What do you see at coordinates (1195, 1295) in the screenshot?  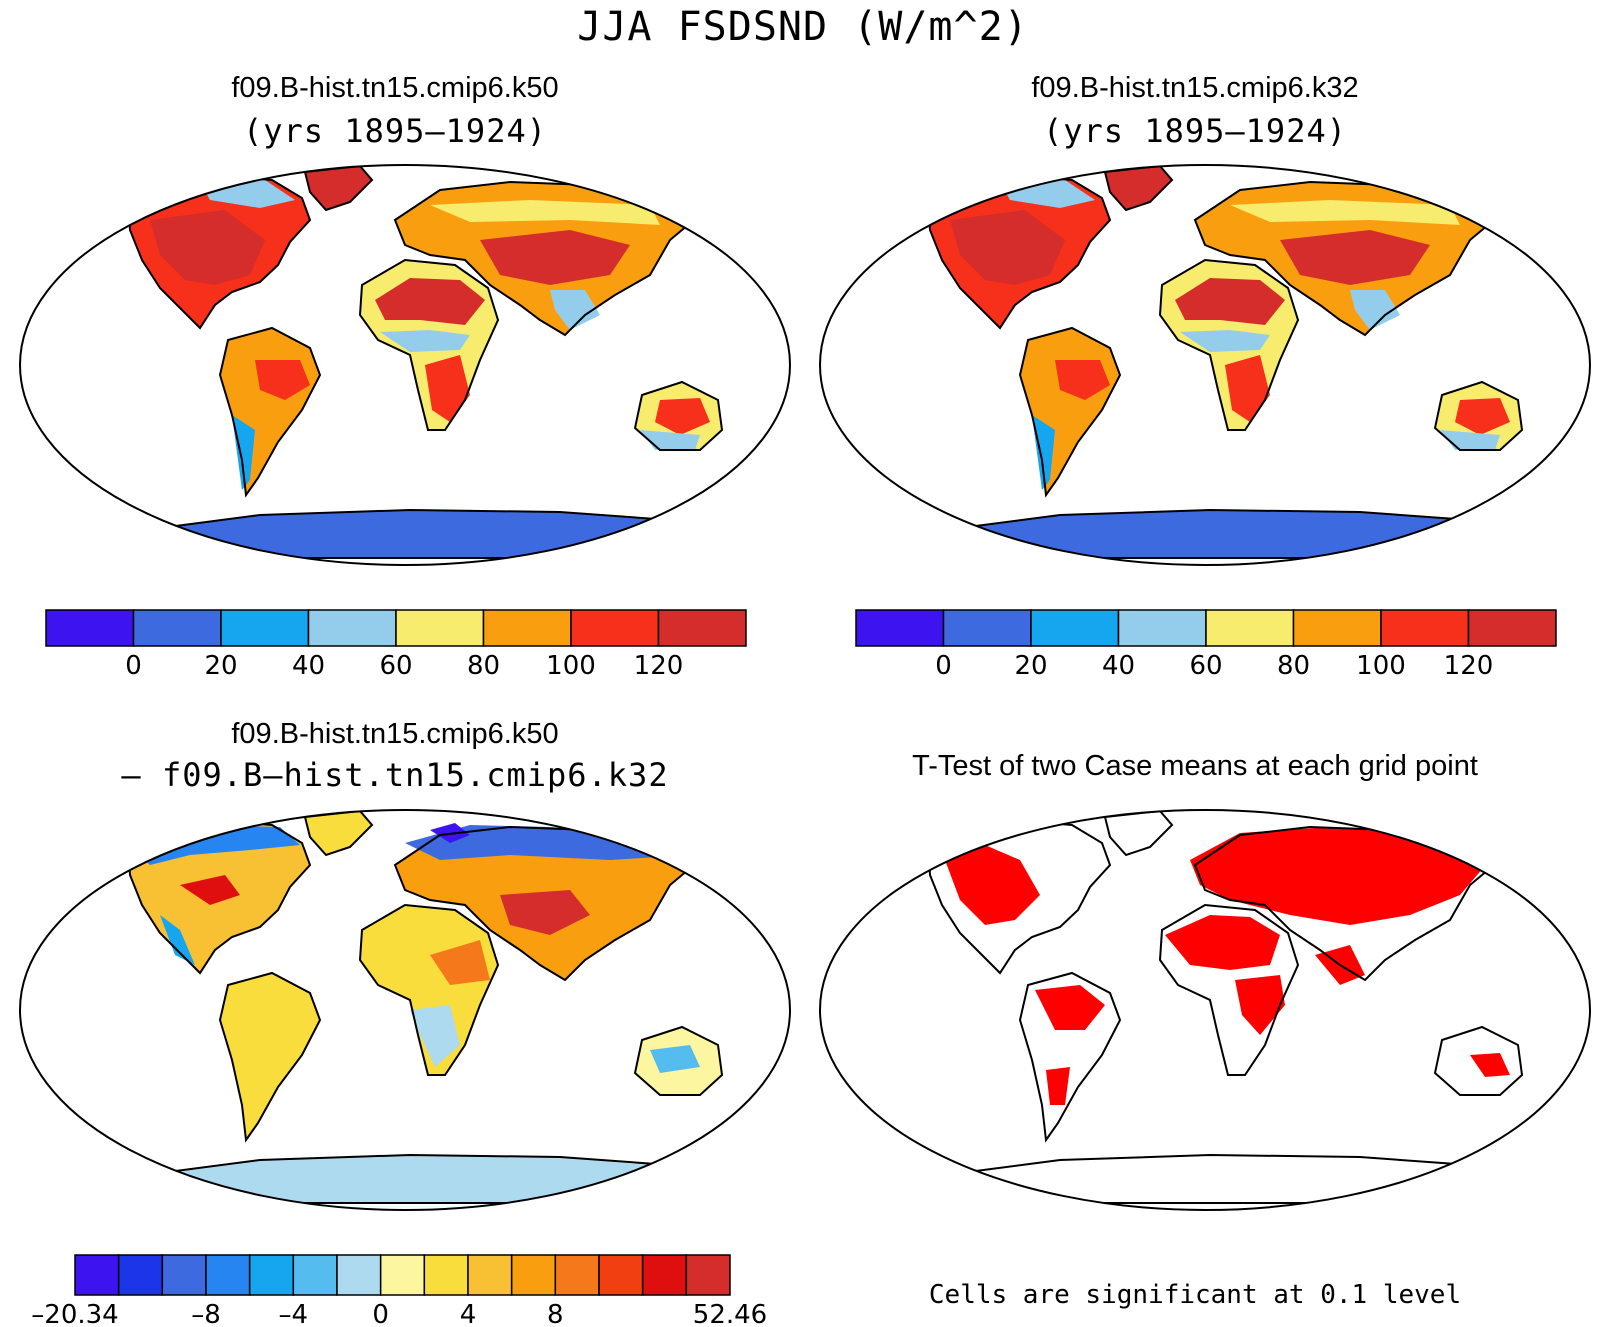 I see `significance-note: Cells are significant at 0.1 level` at bounding box center [1195, 1295].